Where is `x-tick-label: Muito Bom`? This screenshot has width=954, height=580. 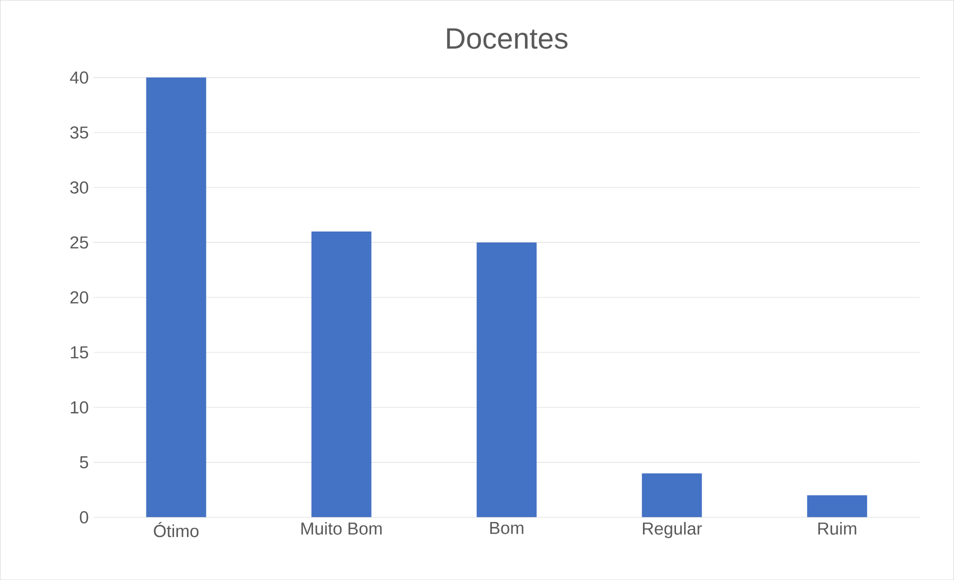 x-tick-label: Muito Bom is located at coordinates (341, 528).